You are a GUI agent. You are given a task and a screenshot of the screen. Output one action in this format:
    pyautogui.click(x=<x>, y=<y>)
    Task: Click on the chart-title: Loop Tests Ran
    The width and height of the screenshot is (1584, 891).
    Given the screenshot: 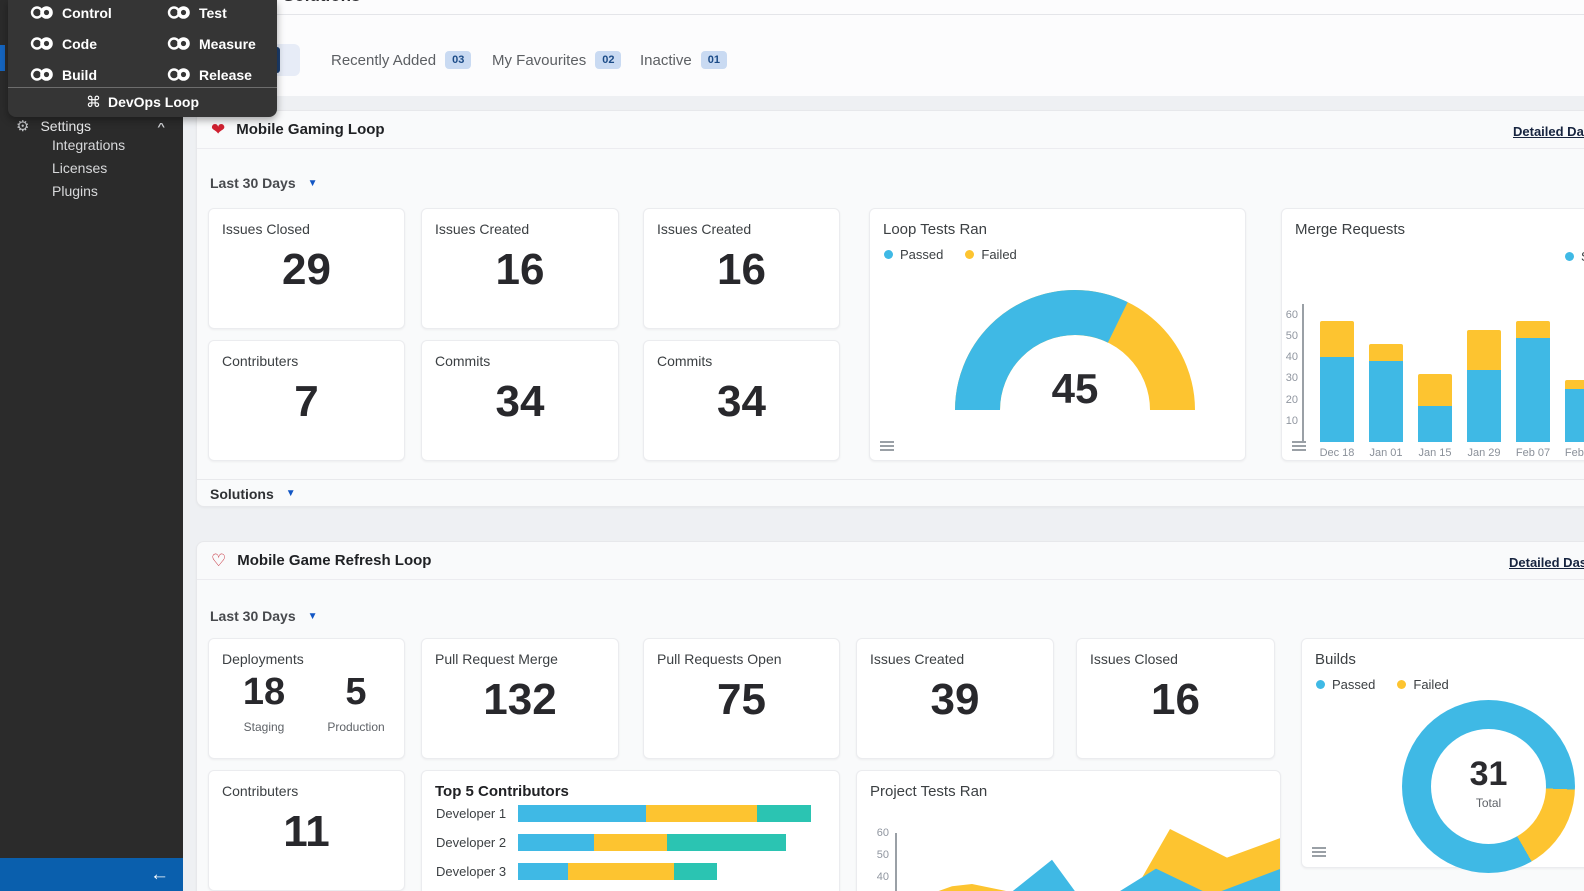 What is the action you would take?
    pyautogui.click(x=935, y=229)
    